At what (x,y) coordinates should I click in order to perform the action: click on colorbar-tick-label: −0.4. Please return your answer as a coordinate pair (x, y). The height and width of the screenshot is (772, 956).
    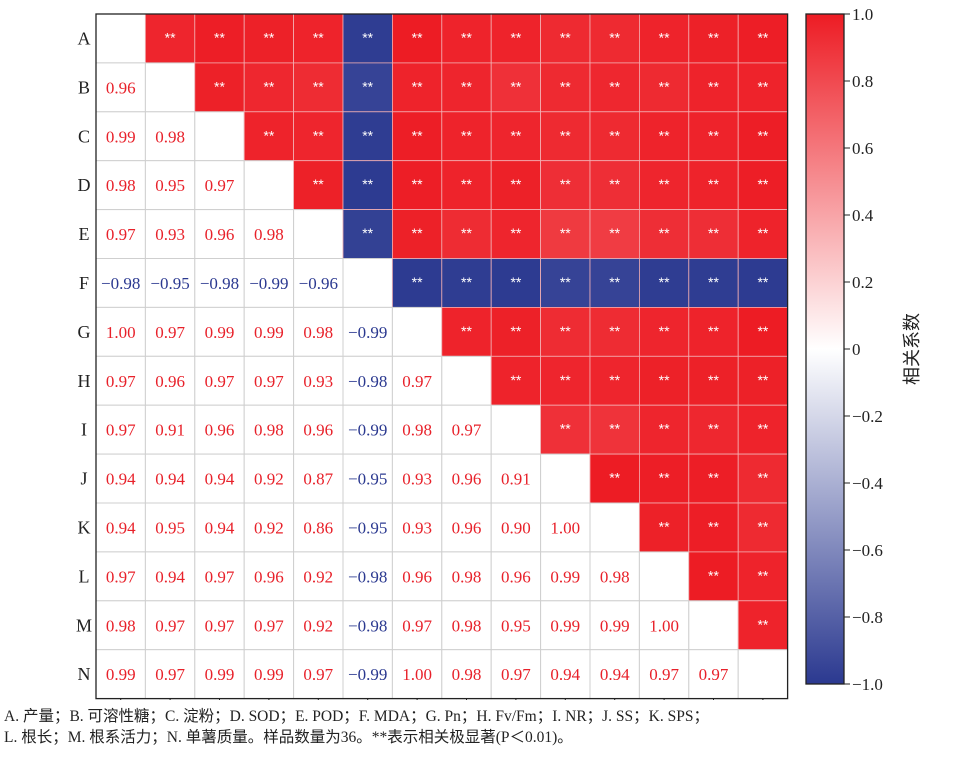
    Looking at the image, I should click on (867, 483).